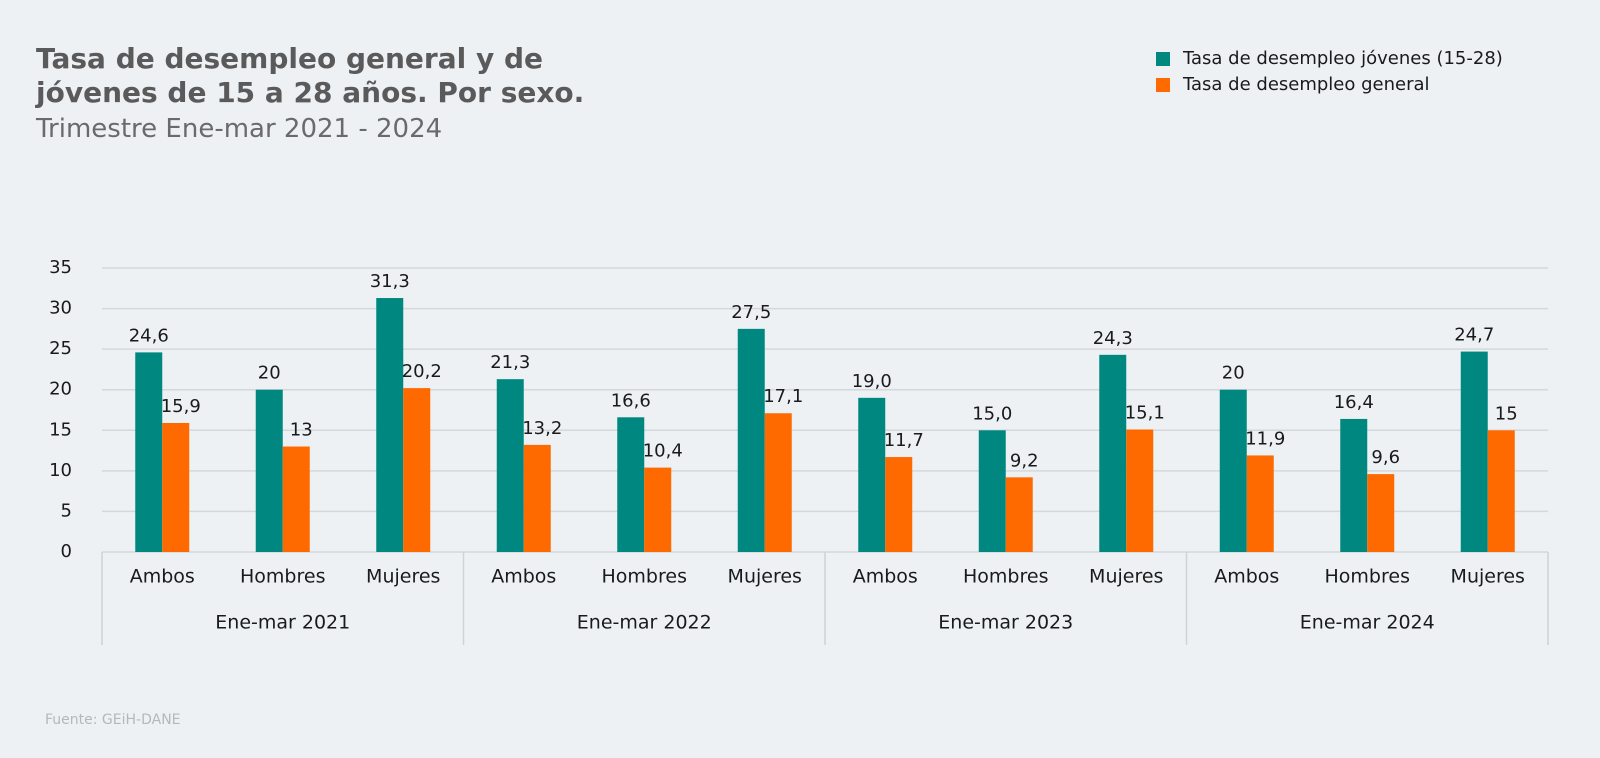  Describe the element at coordinates (1265, 438) in the screenshot. I see `data-label: 11,9` at that location.